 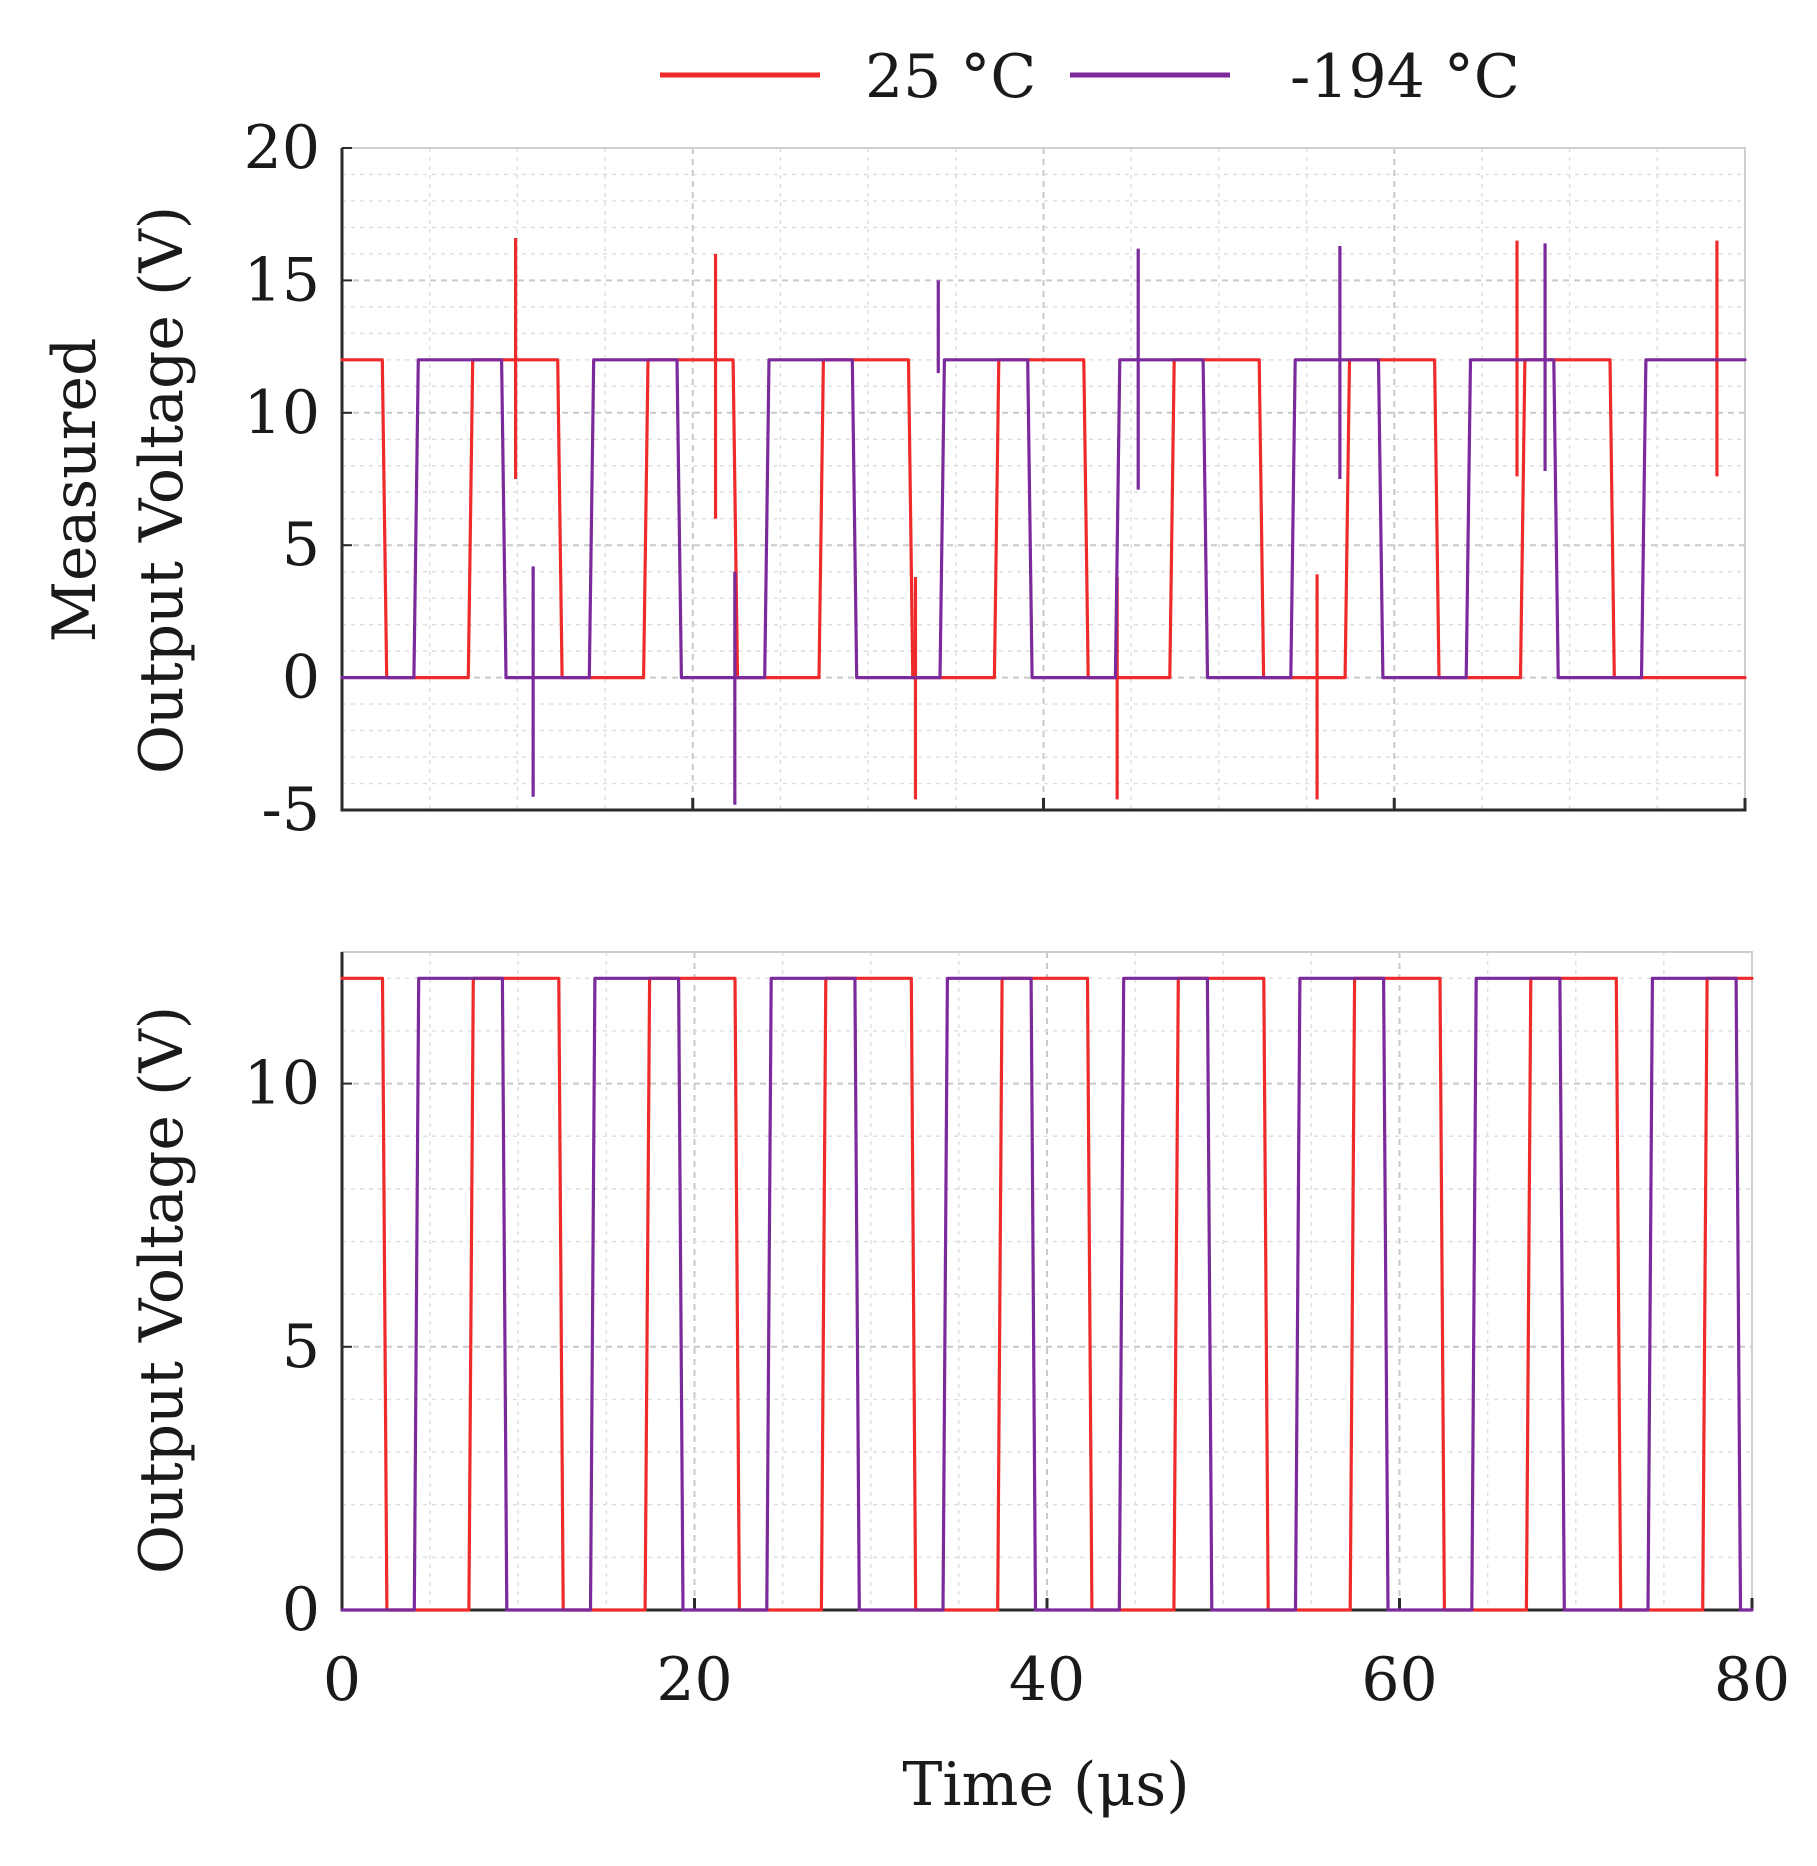 What do you see at coordinates (342, 1680) in the screenshot?
I see `x-tick-label: 0` at bounding box center [342, 1680].